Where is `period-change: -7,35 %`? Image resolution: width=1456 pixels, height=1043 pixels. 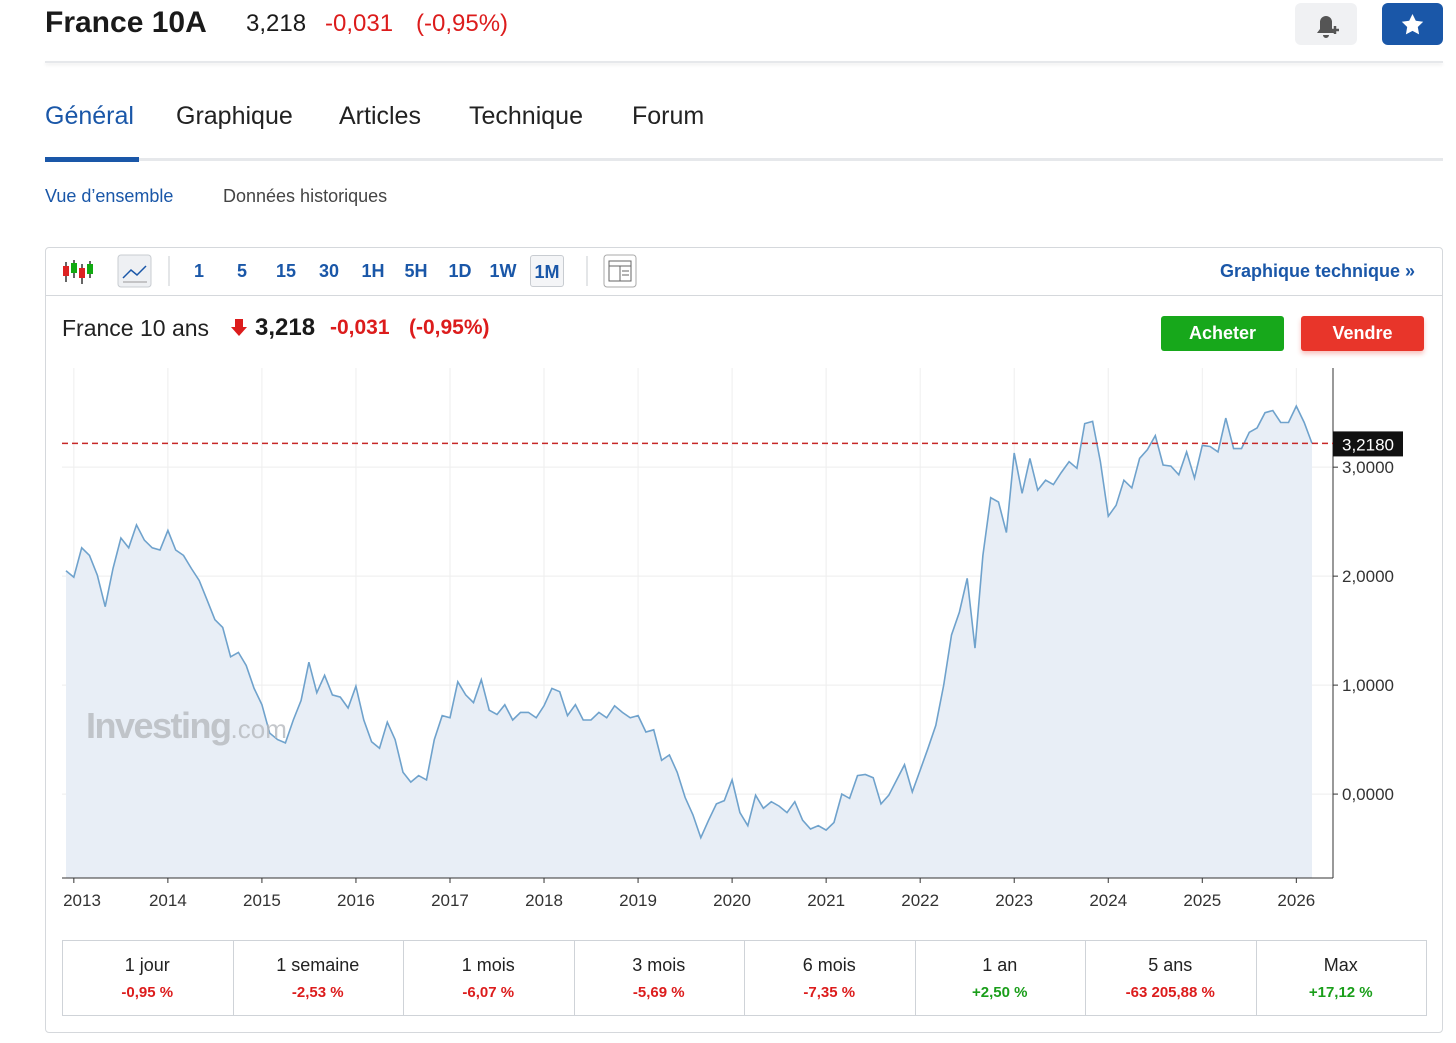 period-change: -7,35 % is located at coordinates (829, 992).